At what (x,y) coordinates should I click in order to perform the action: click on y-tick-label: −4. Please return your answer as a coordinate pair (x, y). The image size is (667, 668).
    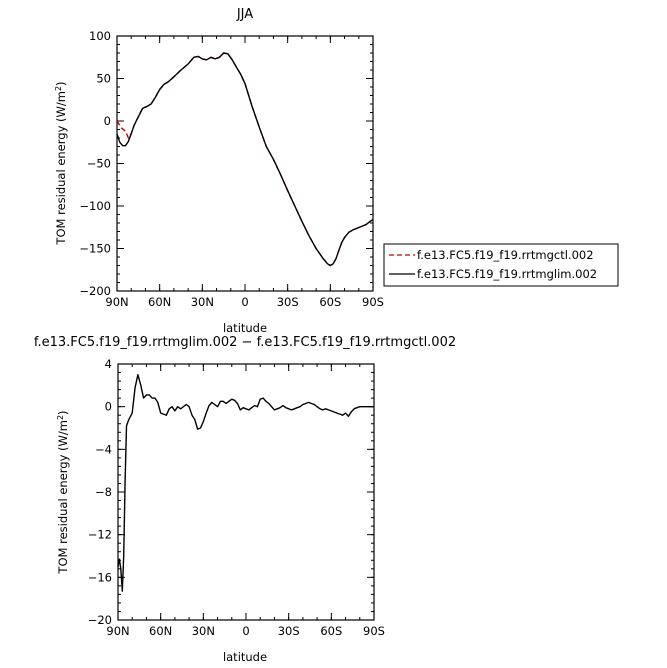
    Looking at the image, I should click on (103, 449).